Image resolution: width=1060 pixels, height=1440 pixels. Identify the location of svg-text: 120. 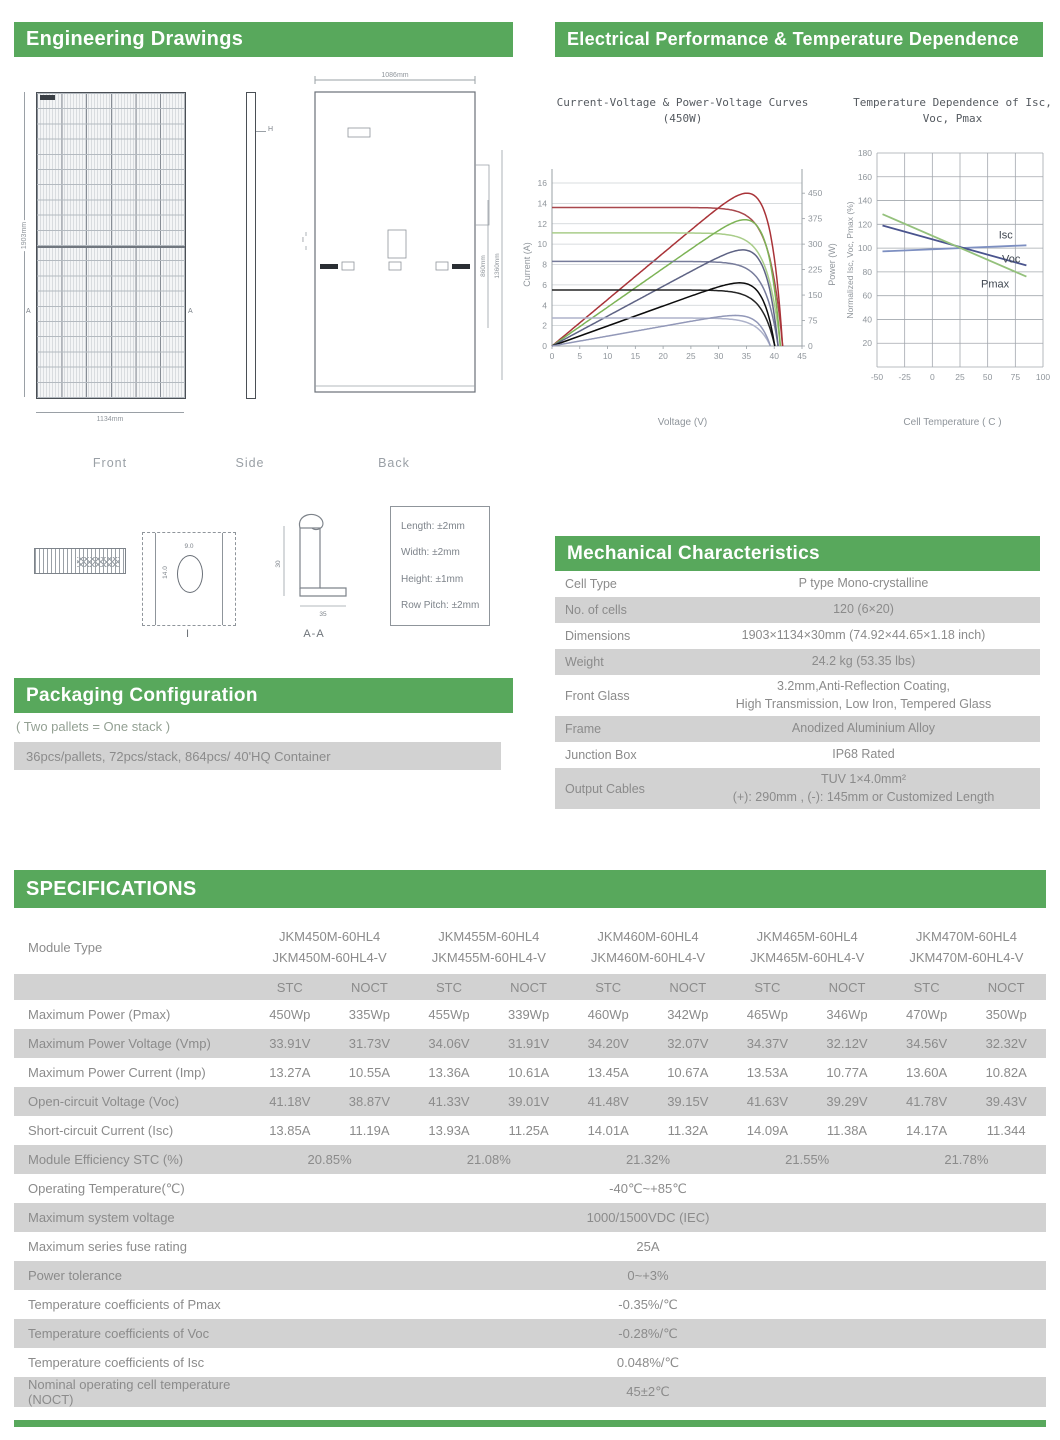
(865, 224).